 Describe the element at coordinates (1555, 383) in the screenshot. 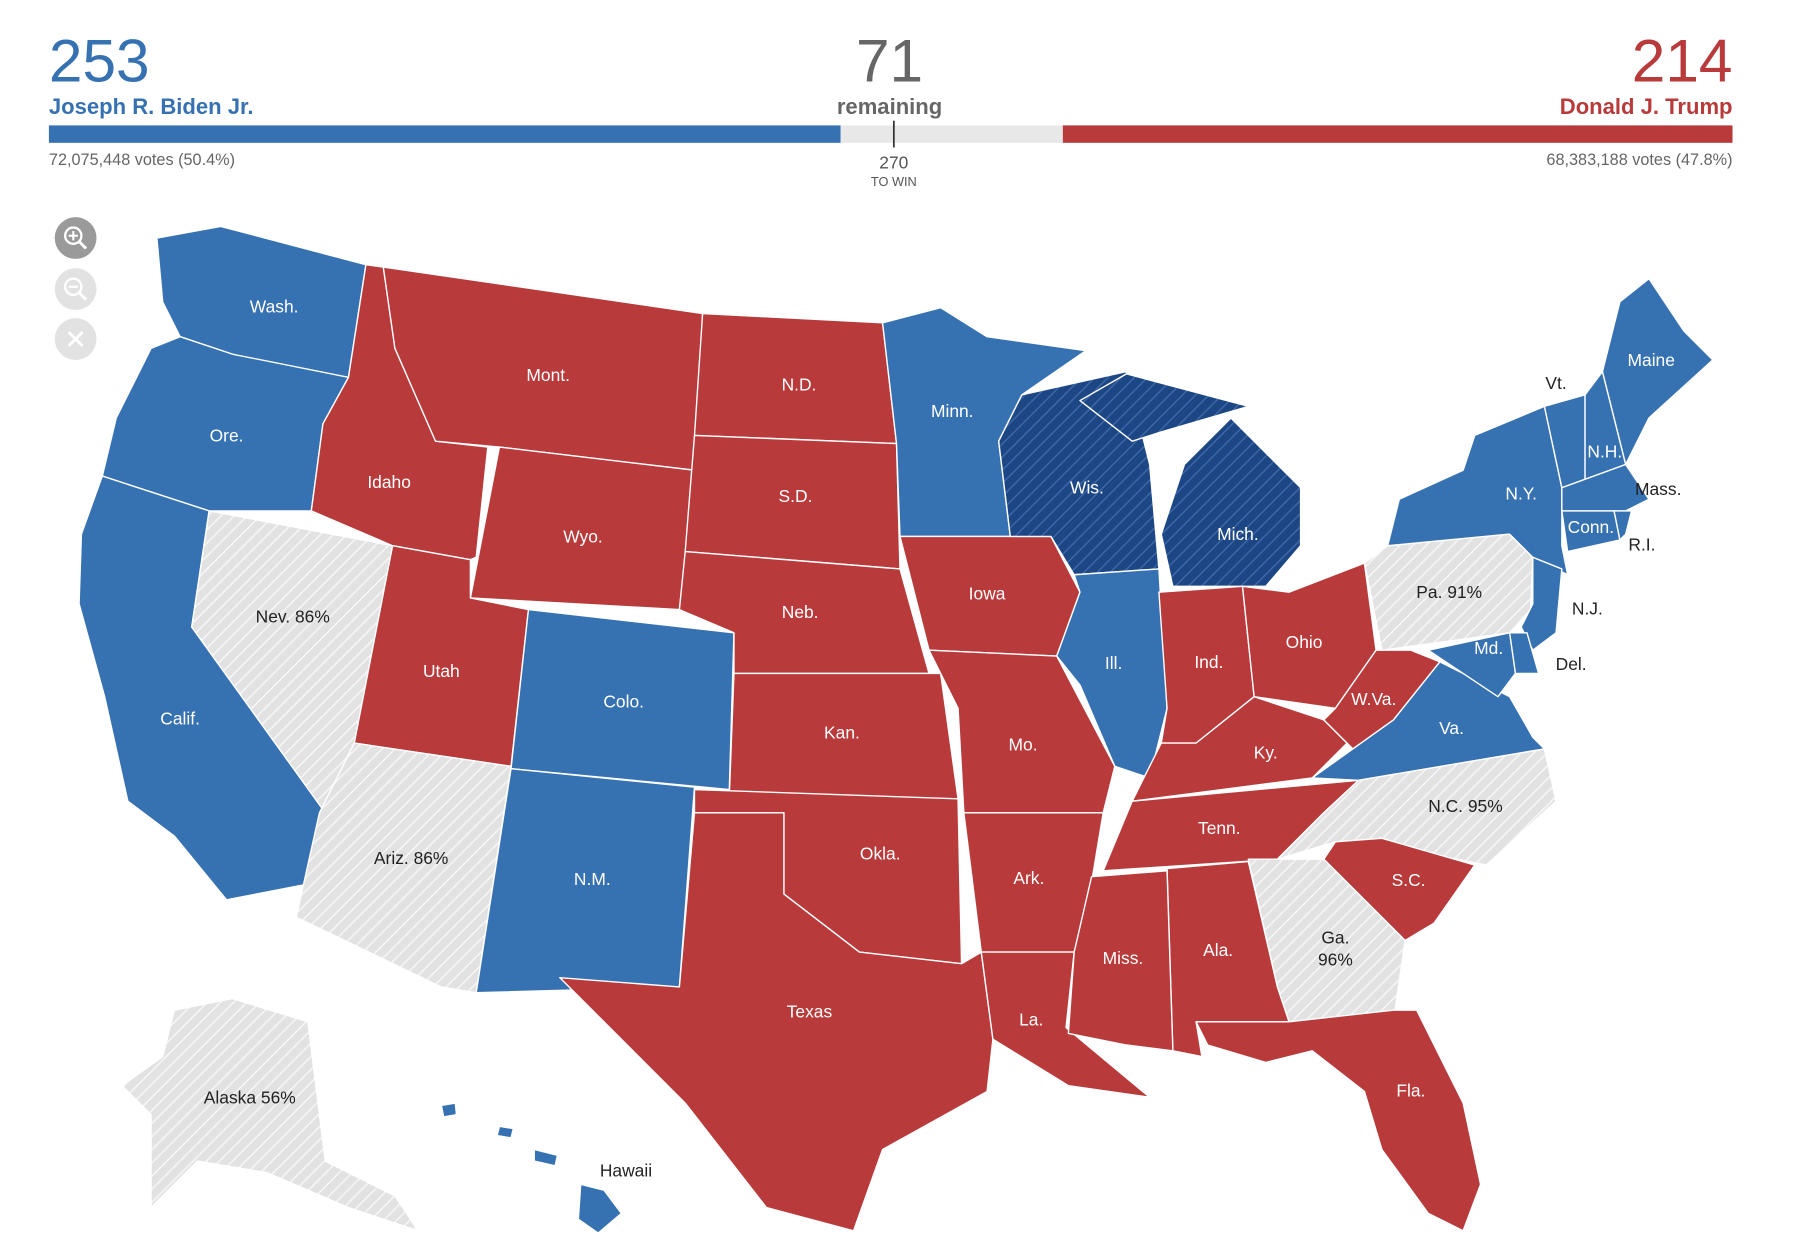

I see `state-label: Vt.` at that location.